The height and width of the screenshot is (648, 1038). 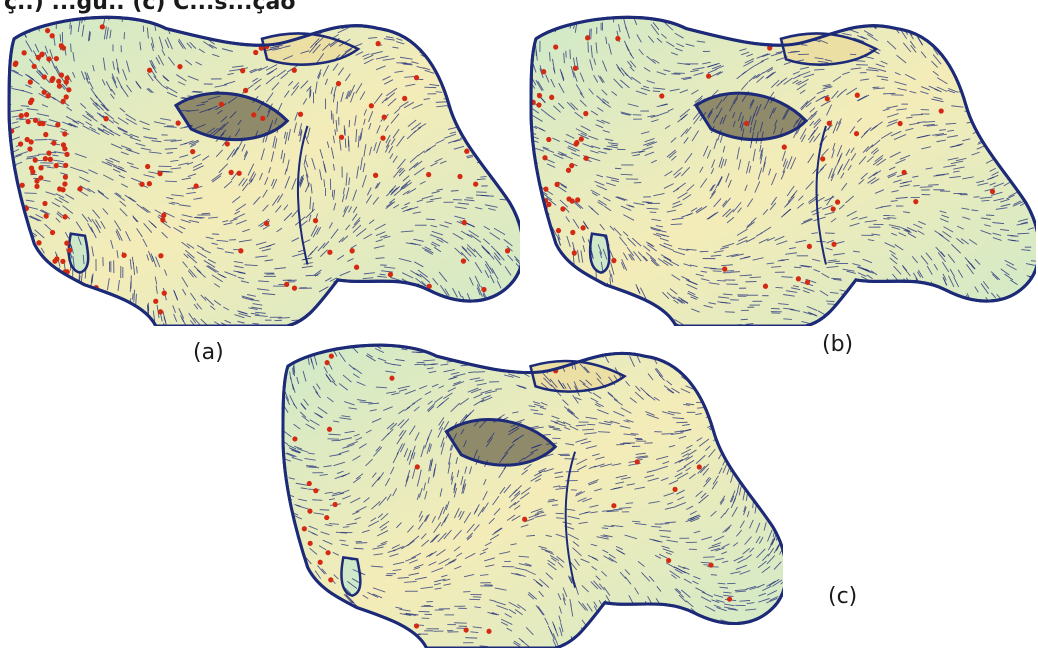 I want to click on panel-a-label: (a), so click(x=208, y=352).